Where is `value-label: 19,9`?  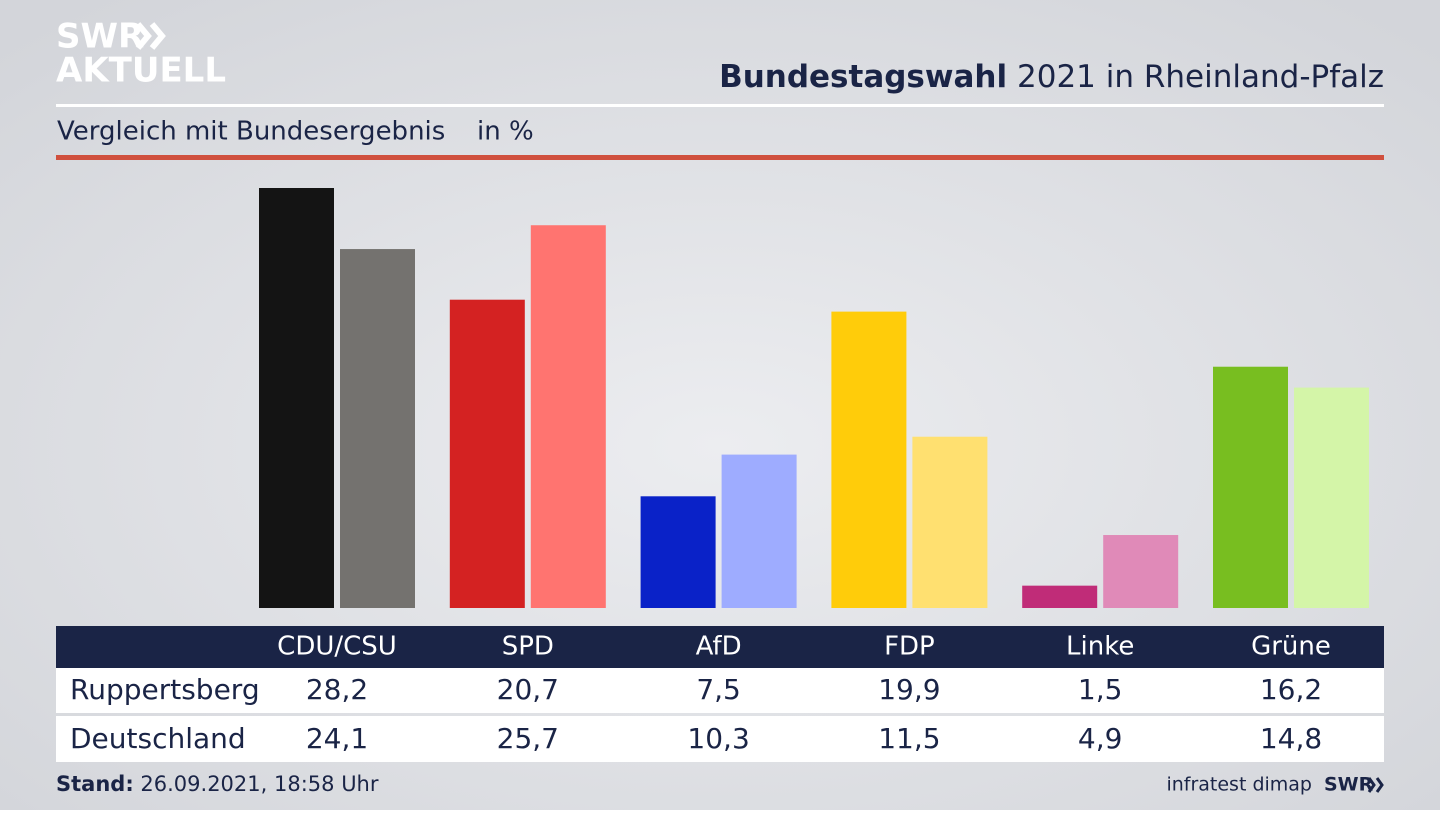 value-label: 19,9 is located at coordinates (909, 689).